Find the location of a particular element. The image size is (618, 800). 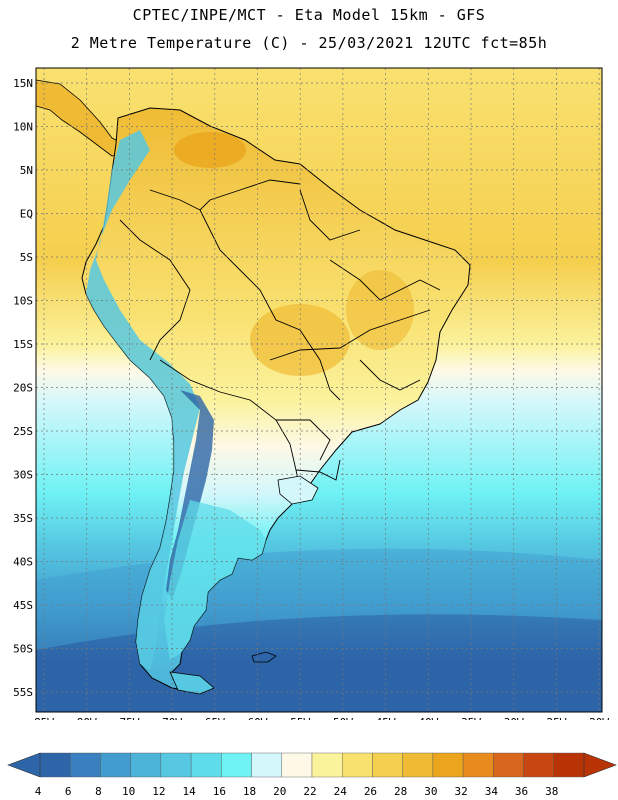

latitude-label: 30S is located at coordinates (23, 475).